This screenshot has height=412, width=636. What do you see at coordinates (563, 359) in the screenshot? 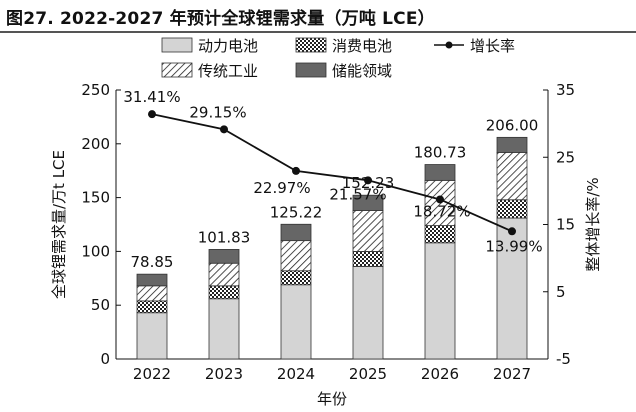
I see `y2-tick-label: -5` at bounding box center [563, 359].